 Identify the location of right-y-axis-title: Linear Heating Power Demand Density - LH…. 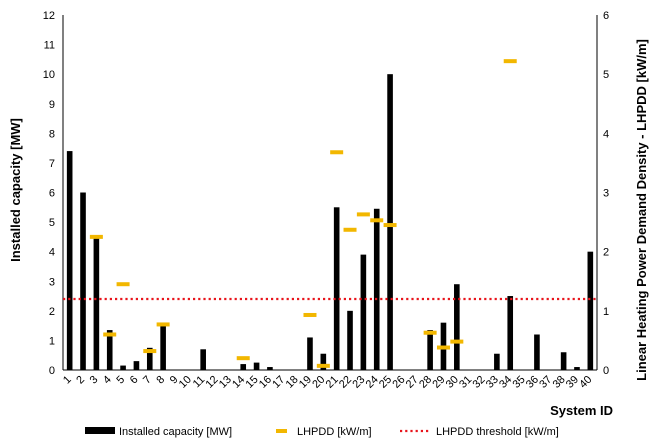
(641, 210).